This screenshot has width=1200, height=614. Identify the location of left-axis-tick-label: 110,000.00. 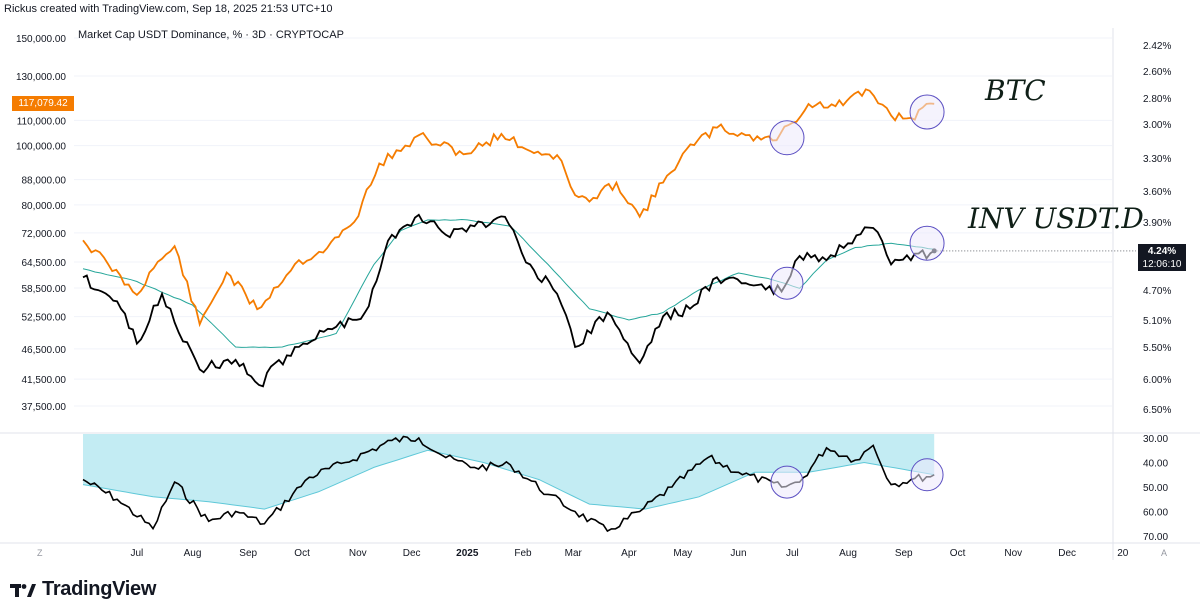
(42, 121).